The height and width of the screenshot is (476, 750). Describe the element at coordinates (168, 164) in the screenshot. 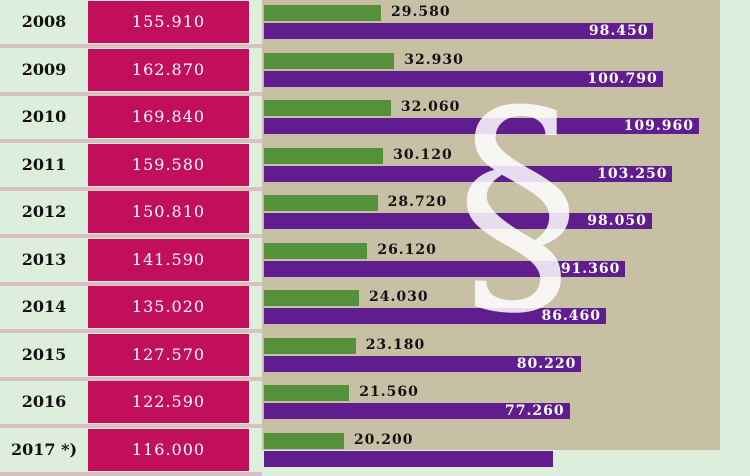

I see `total-value-box: 159.580` at that location.